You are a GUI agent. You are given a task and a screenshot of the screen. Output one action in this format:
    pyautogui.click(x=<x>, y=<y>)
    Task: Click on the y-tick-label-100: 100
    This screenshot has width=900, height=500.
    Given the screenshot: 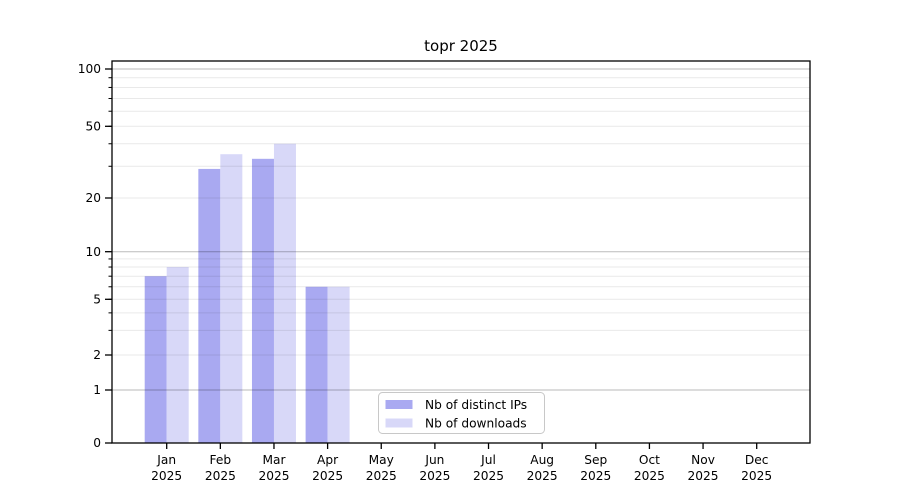 What is the action you would take?
    pyautogui.click(x=89, y=69)
    